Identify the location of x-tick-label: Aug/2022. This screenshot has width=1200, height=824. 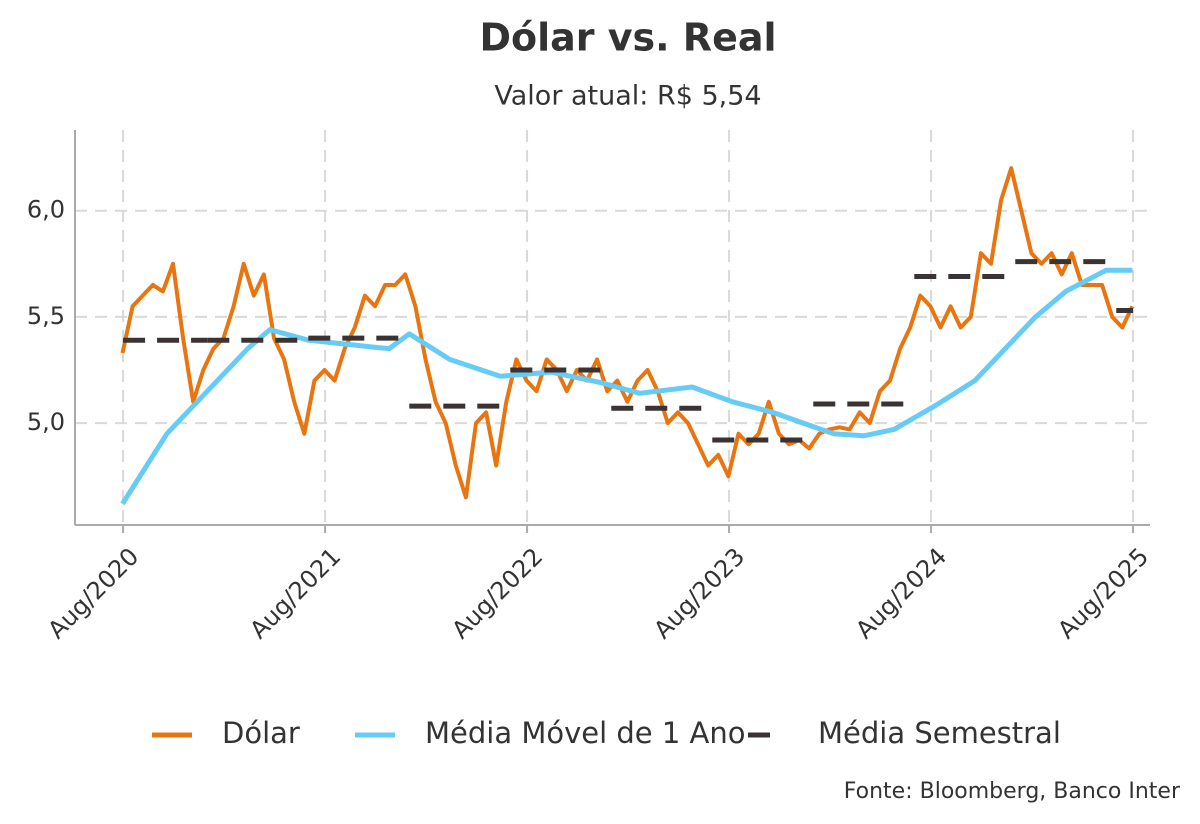
(497, 593).